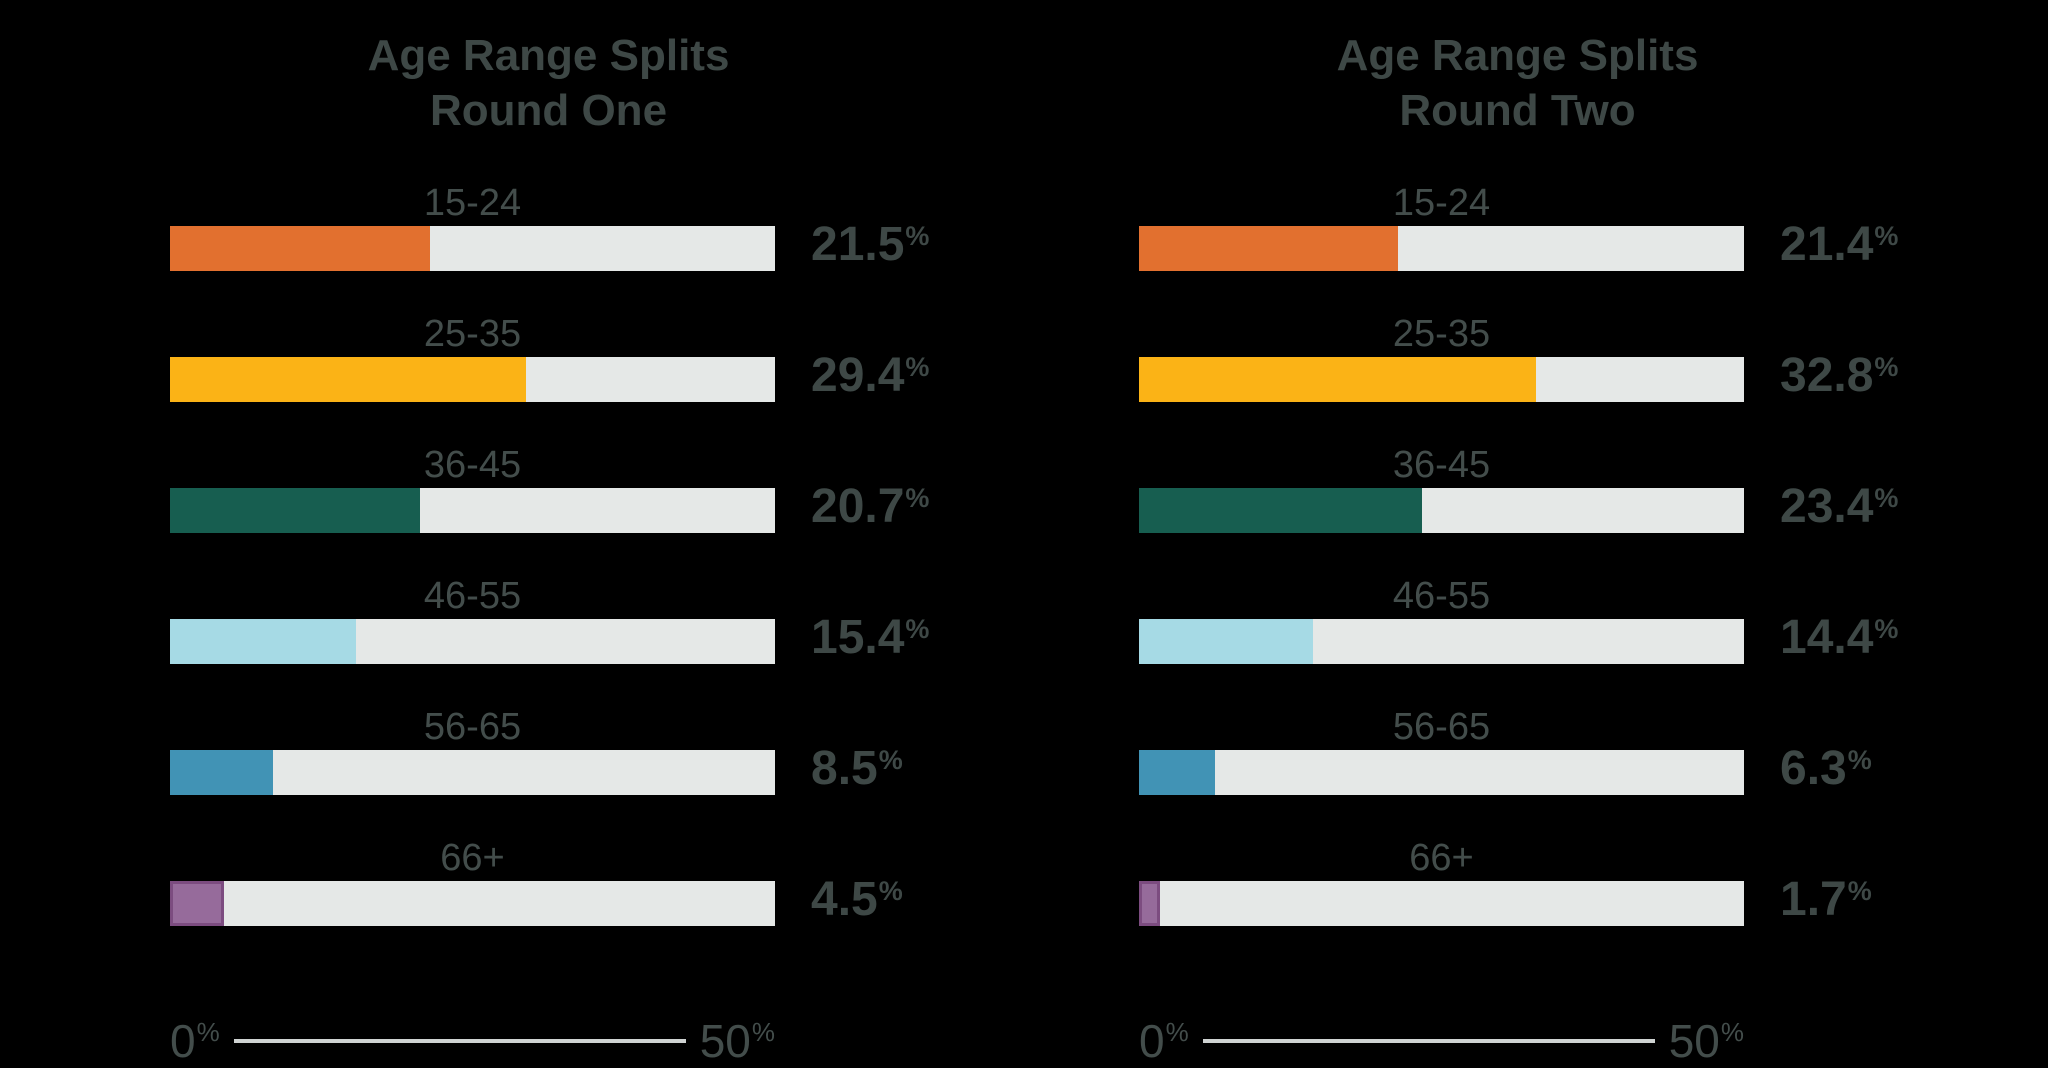 This screenshot has height=1068, width=2048. What do you see at coordinates (1813, 768) in the screenshot?
I see `bar-value-number: 6.3` at bounding box center [1813, 768].